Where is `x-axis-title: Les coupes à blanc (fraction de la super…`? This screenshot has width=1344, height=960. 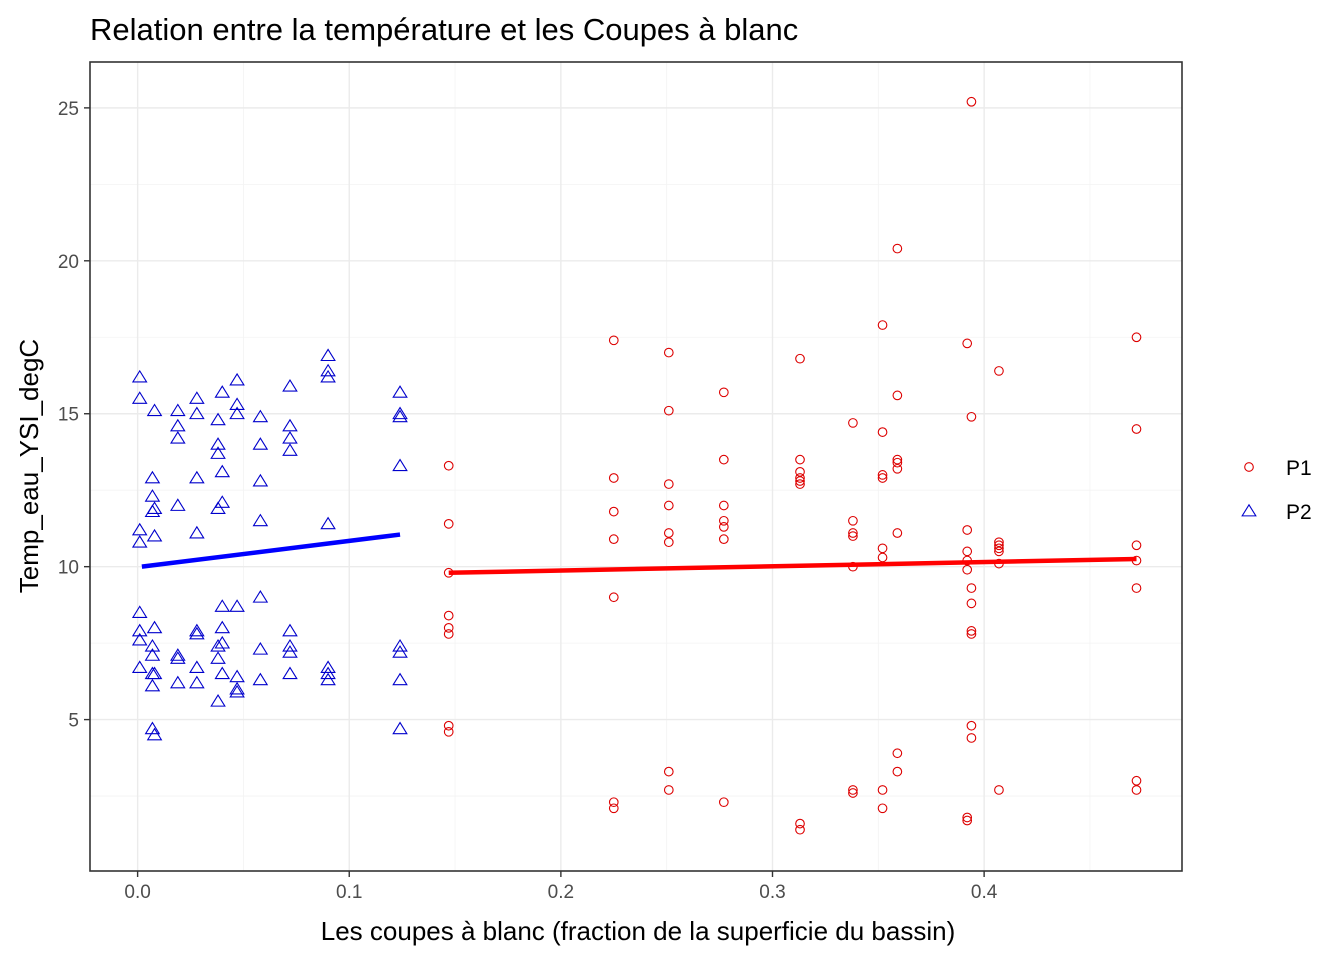 x-axis-title: Les coupes à blanc (fraction de la super… is located at coordinates (638, 931).